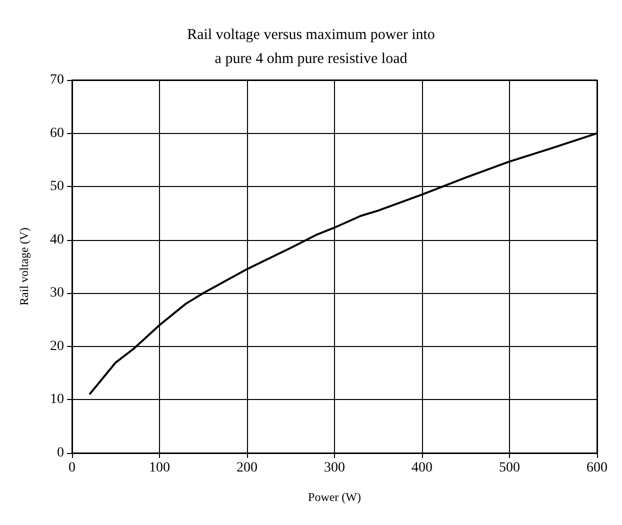  I want to click on y-tick-label: 50, so click(57, 186).